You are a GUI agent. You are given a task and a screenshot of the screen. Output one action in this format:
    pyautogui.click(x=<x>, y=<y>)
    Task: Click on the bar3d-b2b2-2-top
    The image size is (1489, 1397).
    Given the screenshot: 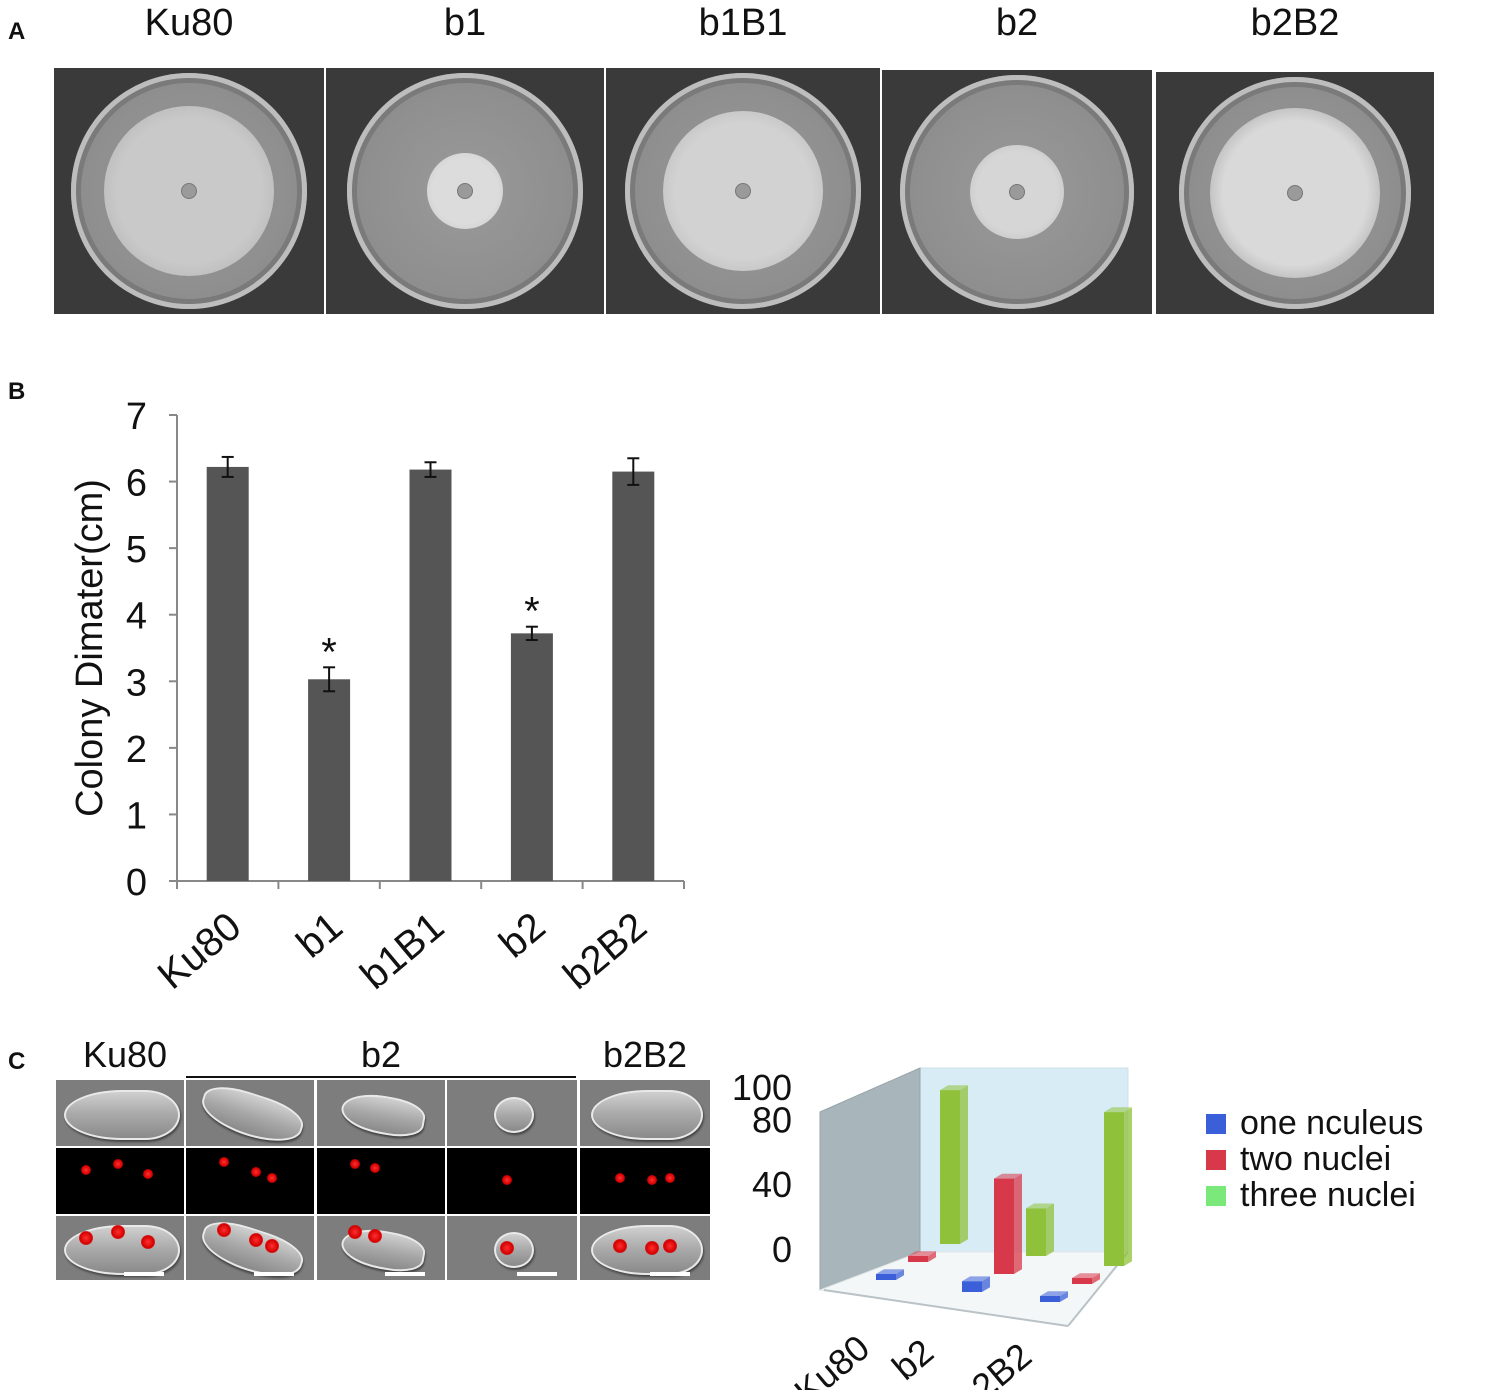 What is the action you would take?
    pyautogui.click(x=1118, y=1110)
    